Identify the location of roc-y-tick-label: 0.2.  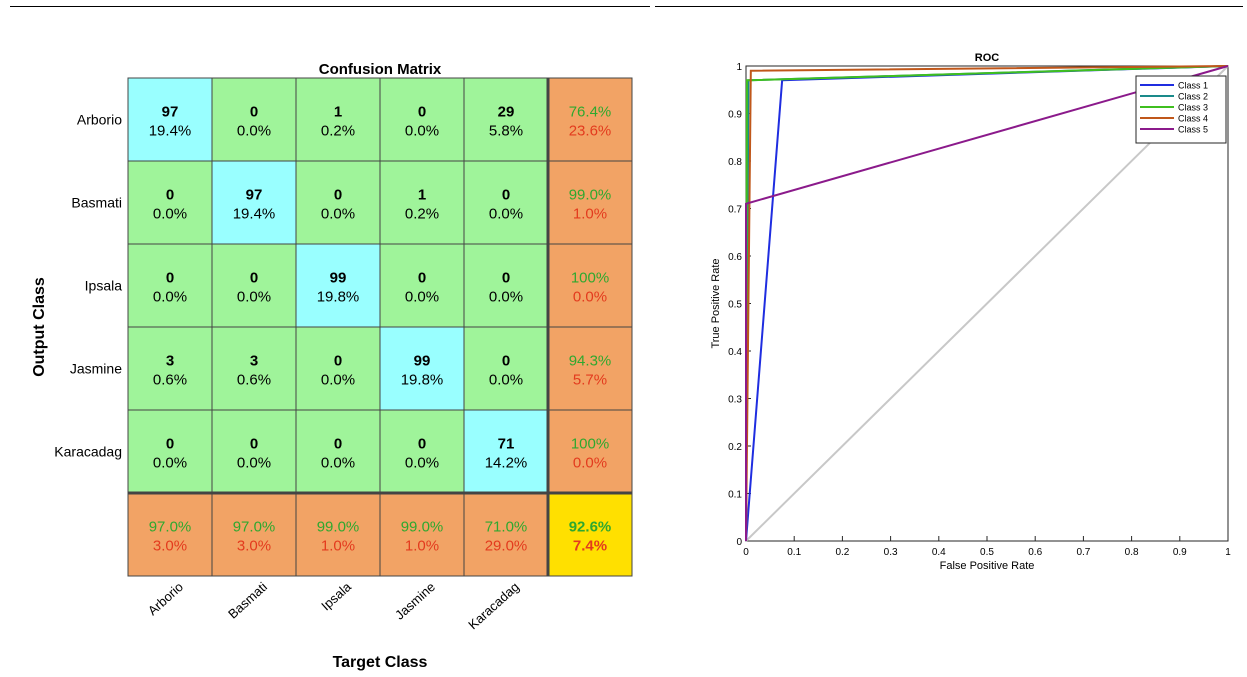
(735, 447).